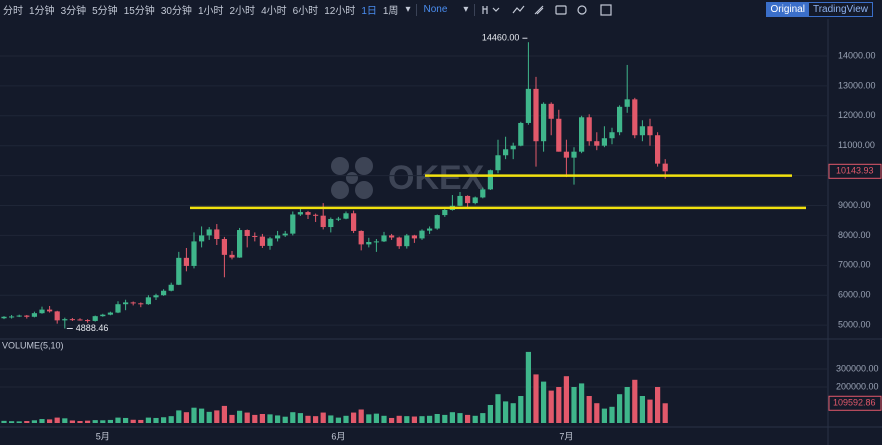 This screenshot has height=445, width=882. What do you see at coordinates (369, 11) in the screenshot?
I see `interval-button: 1日` at bounding box center [369, 11].